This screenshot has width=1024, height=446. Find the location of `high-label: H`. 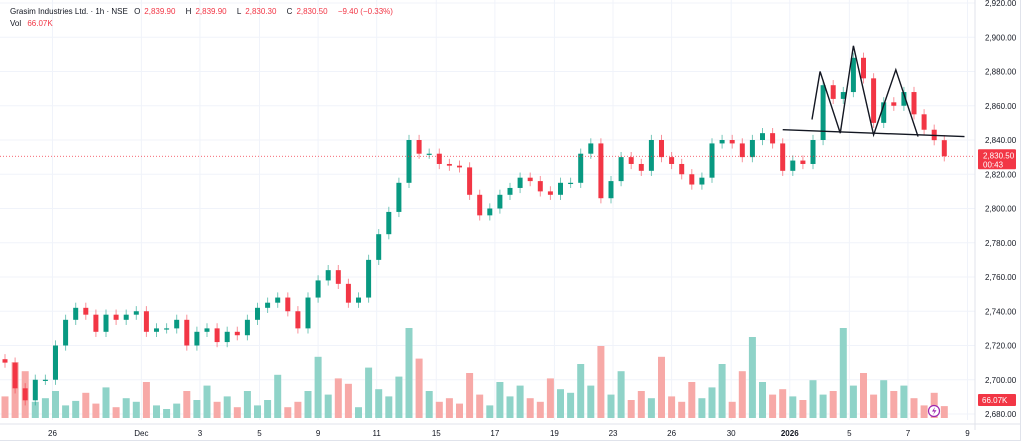

high-label: H is located at coordinates (188, 11).